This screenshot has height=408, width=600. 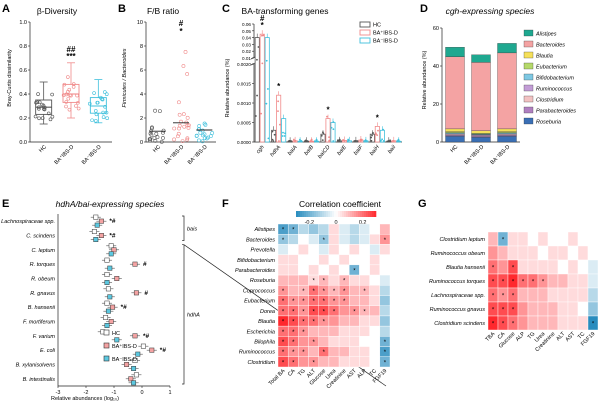 I want to click on panel-g-row-label: Clostridium leptum, so click(x=462, y=240).